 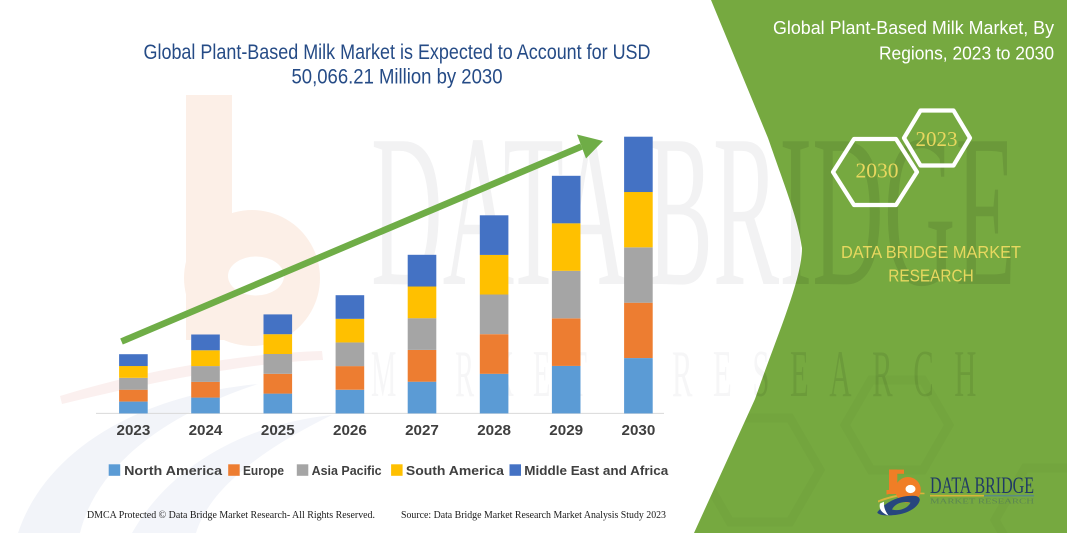 I want to click on svg-text: 2026, so click(x=350, y=430).